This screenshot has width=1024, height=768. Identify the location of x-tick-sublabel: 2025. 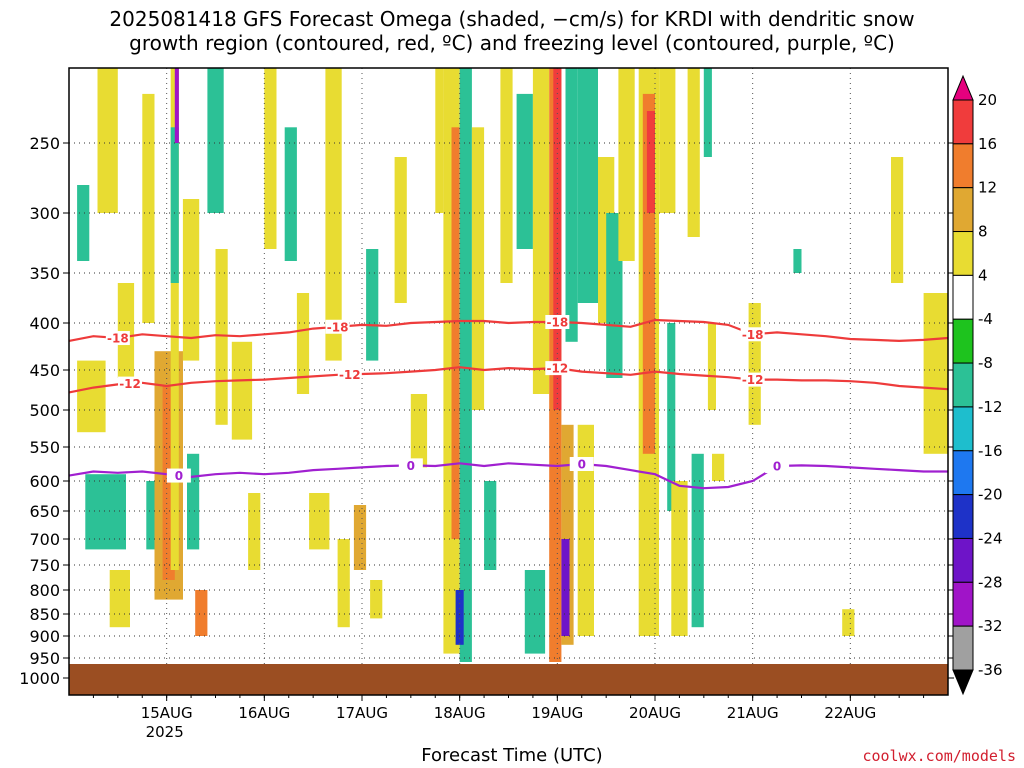
(165, 732).